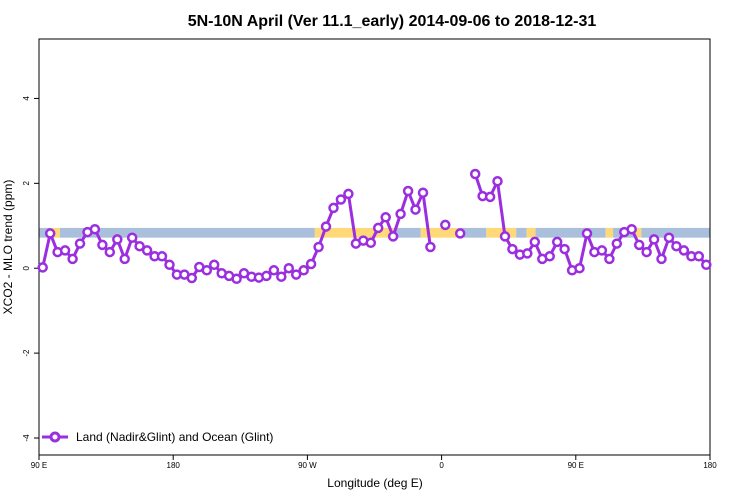 The width and height of the screenshot is (750, 500). What do you see at coordinates (26, 98) in the screenshot?
I see `y-tick-label: 4` at bounding box center [26, 98].